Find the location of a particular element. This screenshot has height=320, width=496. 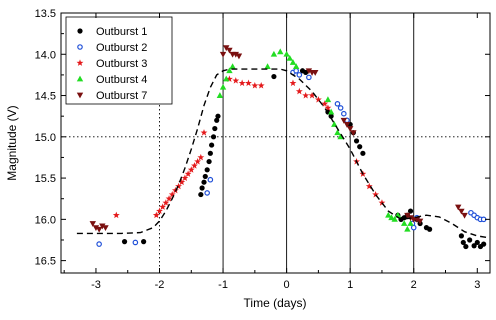

legend-label: Outburst 3 is located at coordinates (121, 64).